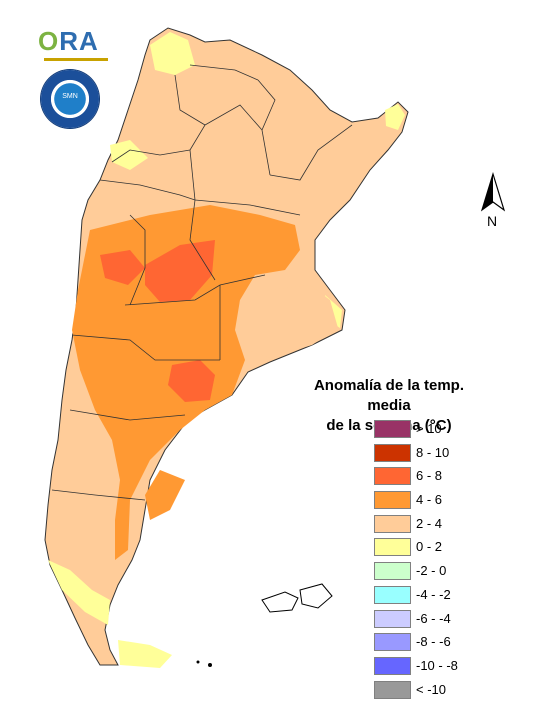  I want to click on north-label: N, so click(492, 221).